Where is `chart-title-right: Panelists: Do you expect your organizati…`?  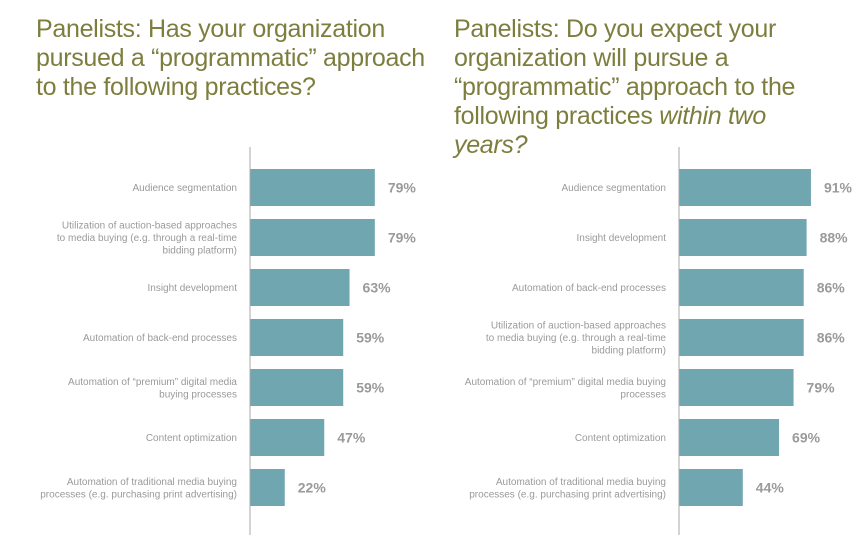 chart-title-right: Panelists: Do you expect your organizati… is located at coordinates (649, 87).